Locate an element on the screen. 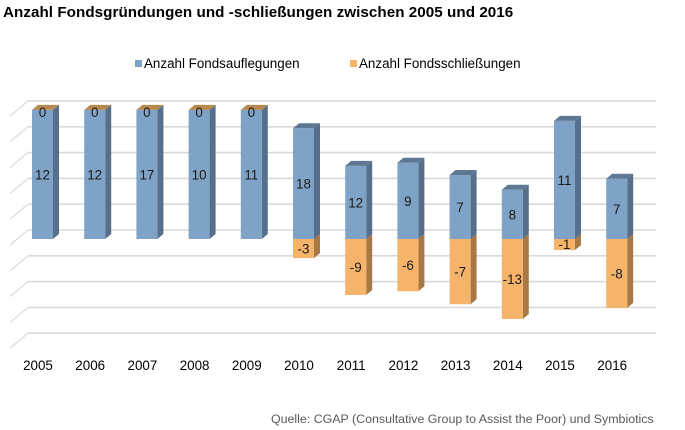 The height and width of the screenshot is (430, 685). data-label-fondsauflegungen: 9 is located at coordinates (407, 201).